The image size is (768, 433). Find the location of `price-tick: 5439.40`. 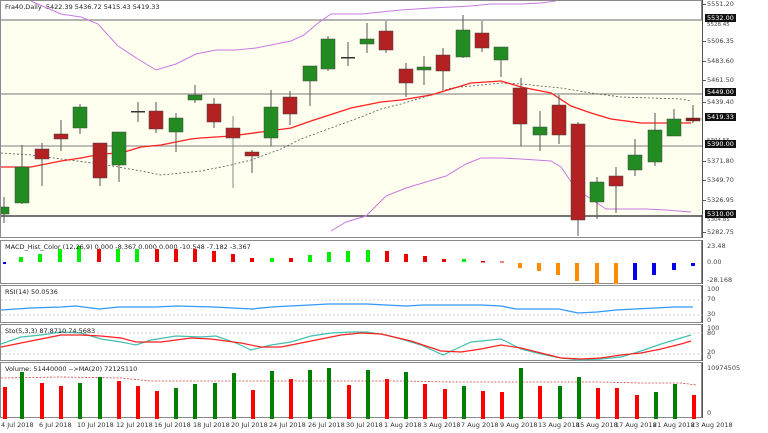

price-tick: 5439.40 is located at coordinates (720, 102).